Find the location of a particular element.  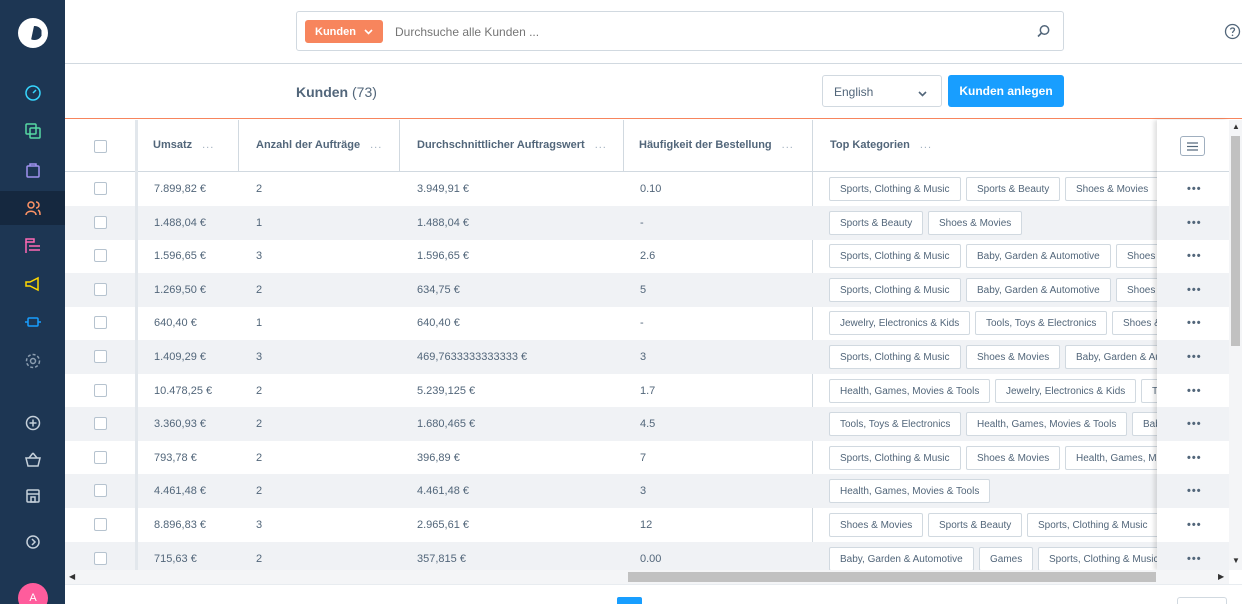

search-type-label: Kunden is located at coordinates (335, 32).